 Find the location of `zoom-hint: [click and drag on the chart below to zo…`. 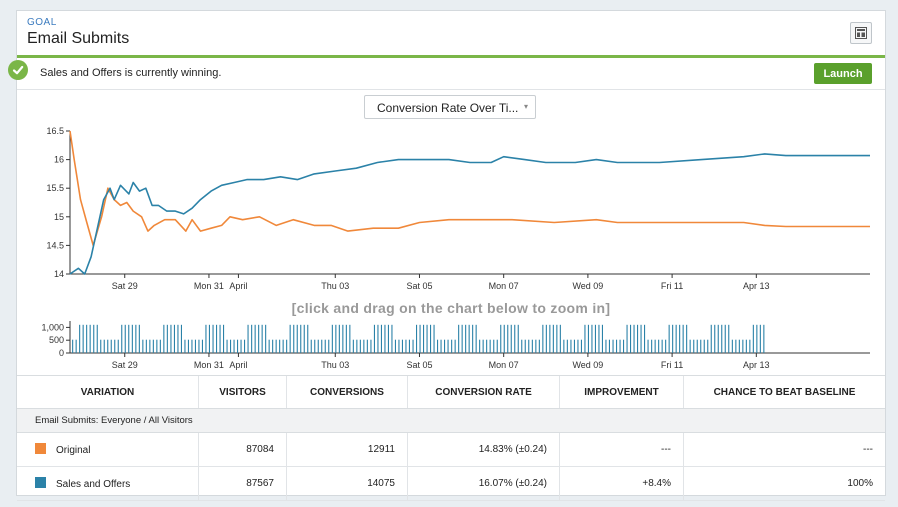

zoom-hint: [click and drag on the chart below to zo… is located at coordinates (451, 308).